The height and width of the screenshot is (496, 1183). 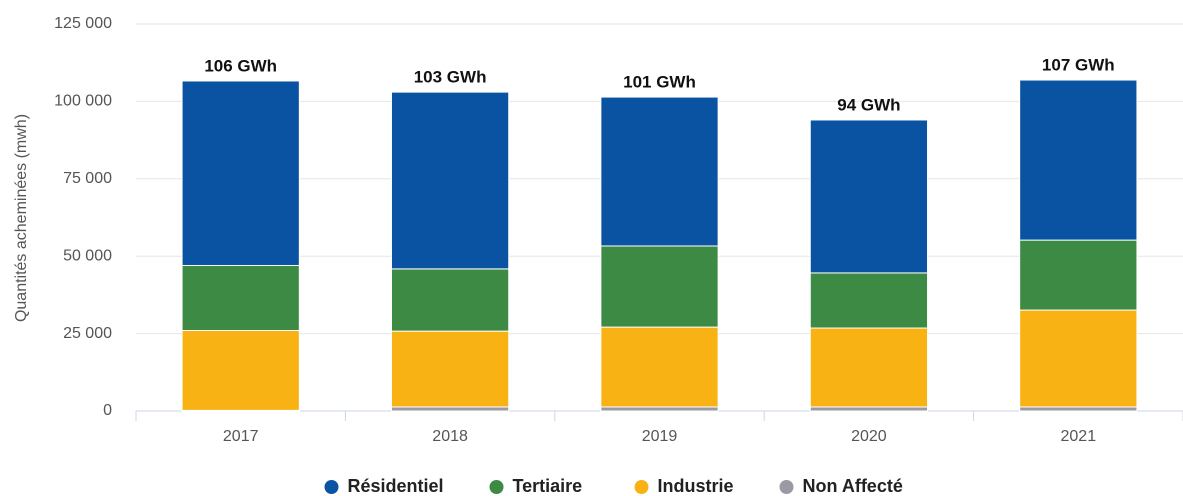 I want to click on total-label: 107 GWh, so click(x=1078, y=65).